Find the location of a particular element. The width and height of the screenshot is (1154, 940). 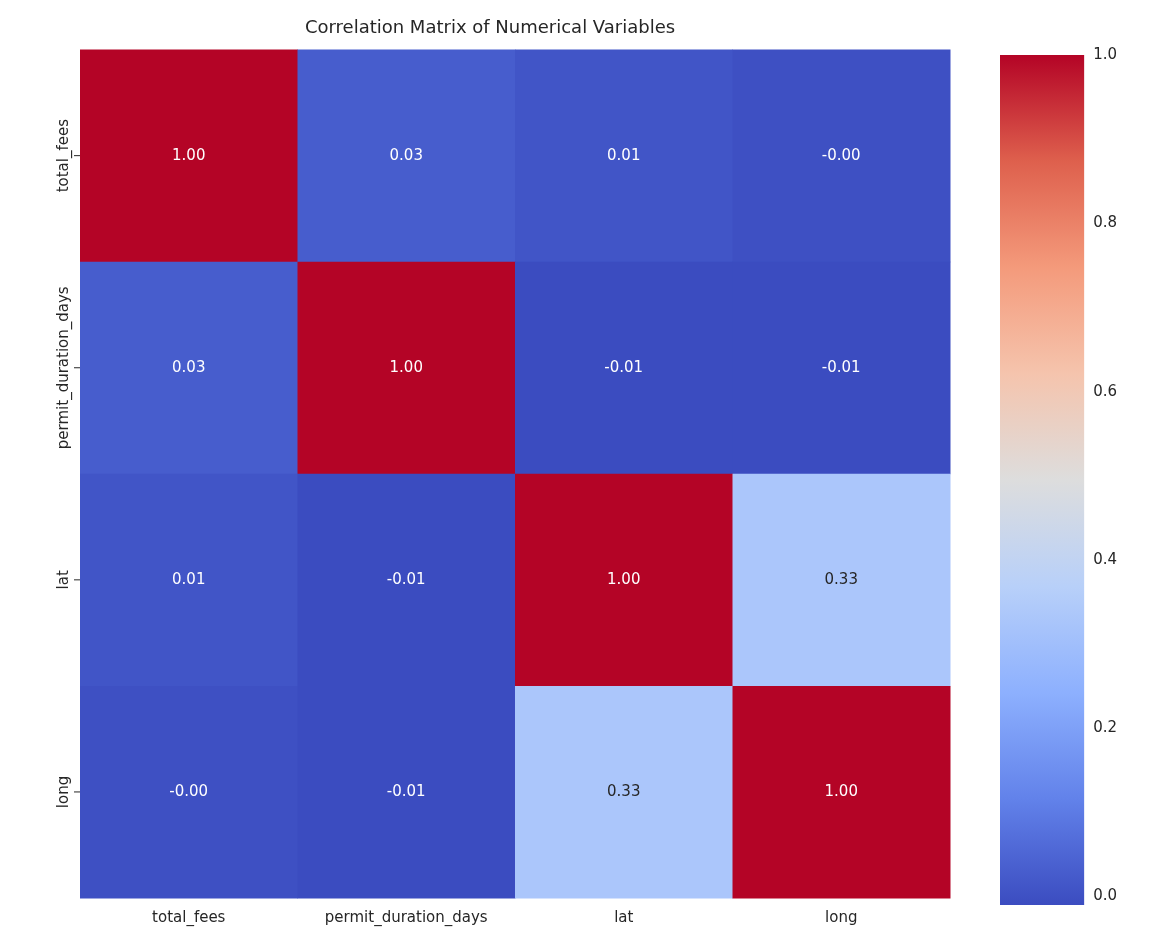

color-bar-label: 0.2 is located at coordinates (1105, 727).